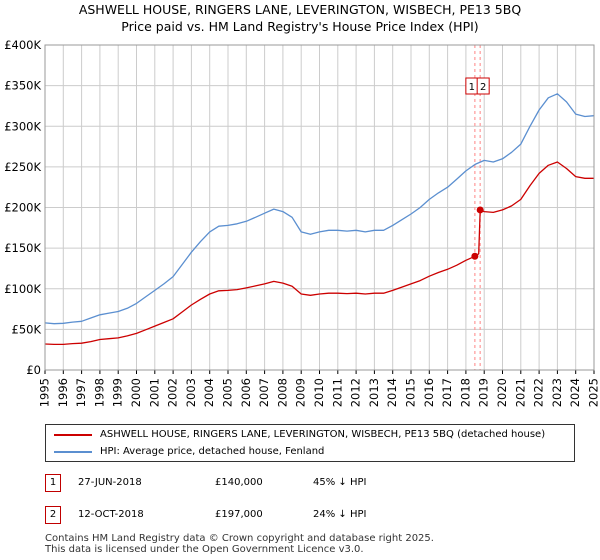 The height and width of the screenshot is (560, 600). What do you see at coordinates (246, 392) in the screenshot?
I see `x-tick-label: 2006` at bounding box center [246, 392].